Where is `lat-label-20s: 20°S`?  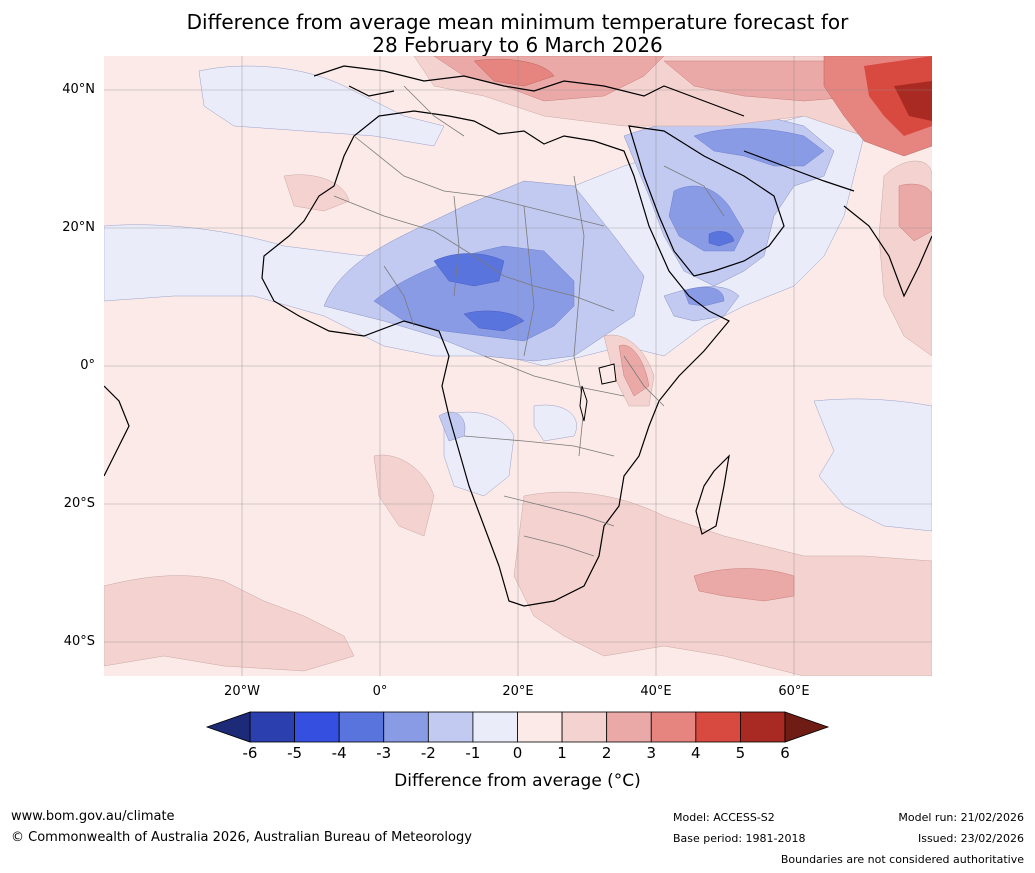 lat-label-20s: 20°S is located at coordinates (79, 503).